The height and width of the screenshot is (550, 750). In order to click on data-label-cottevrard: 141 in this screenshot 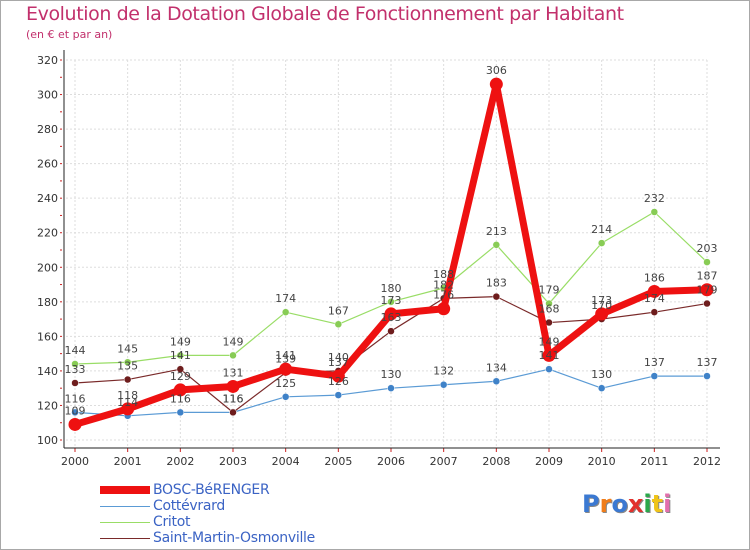, I will do `click(549, 355)`.